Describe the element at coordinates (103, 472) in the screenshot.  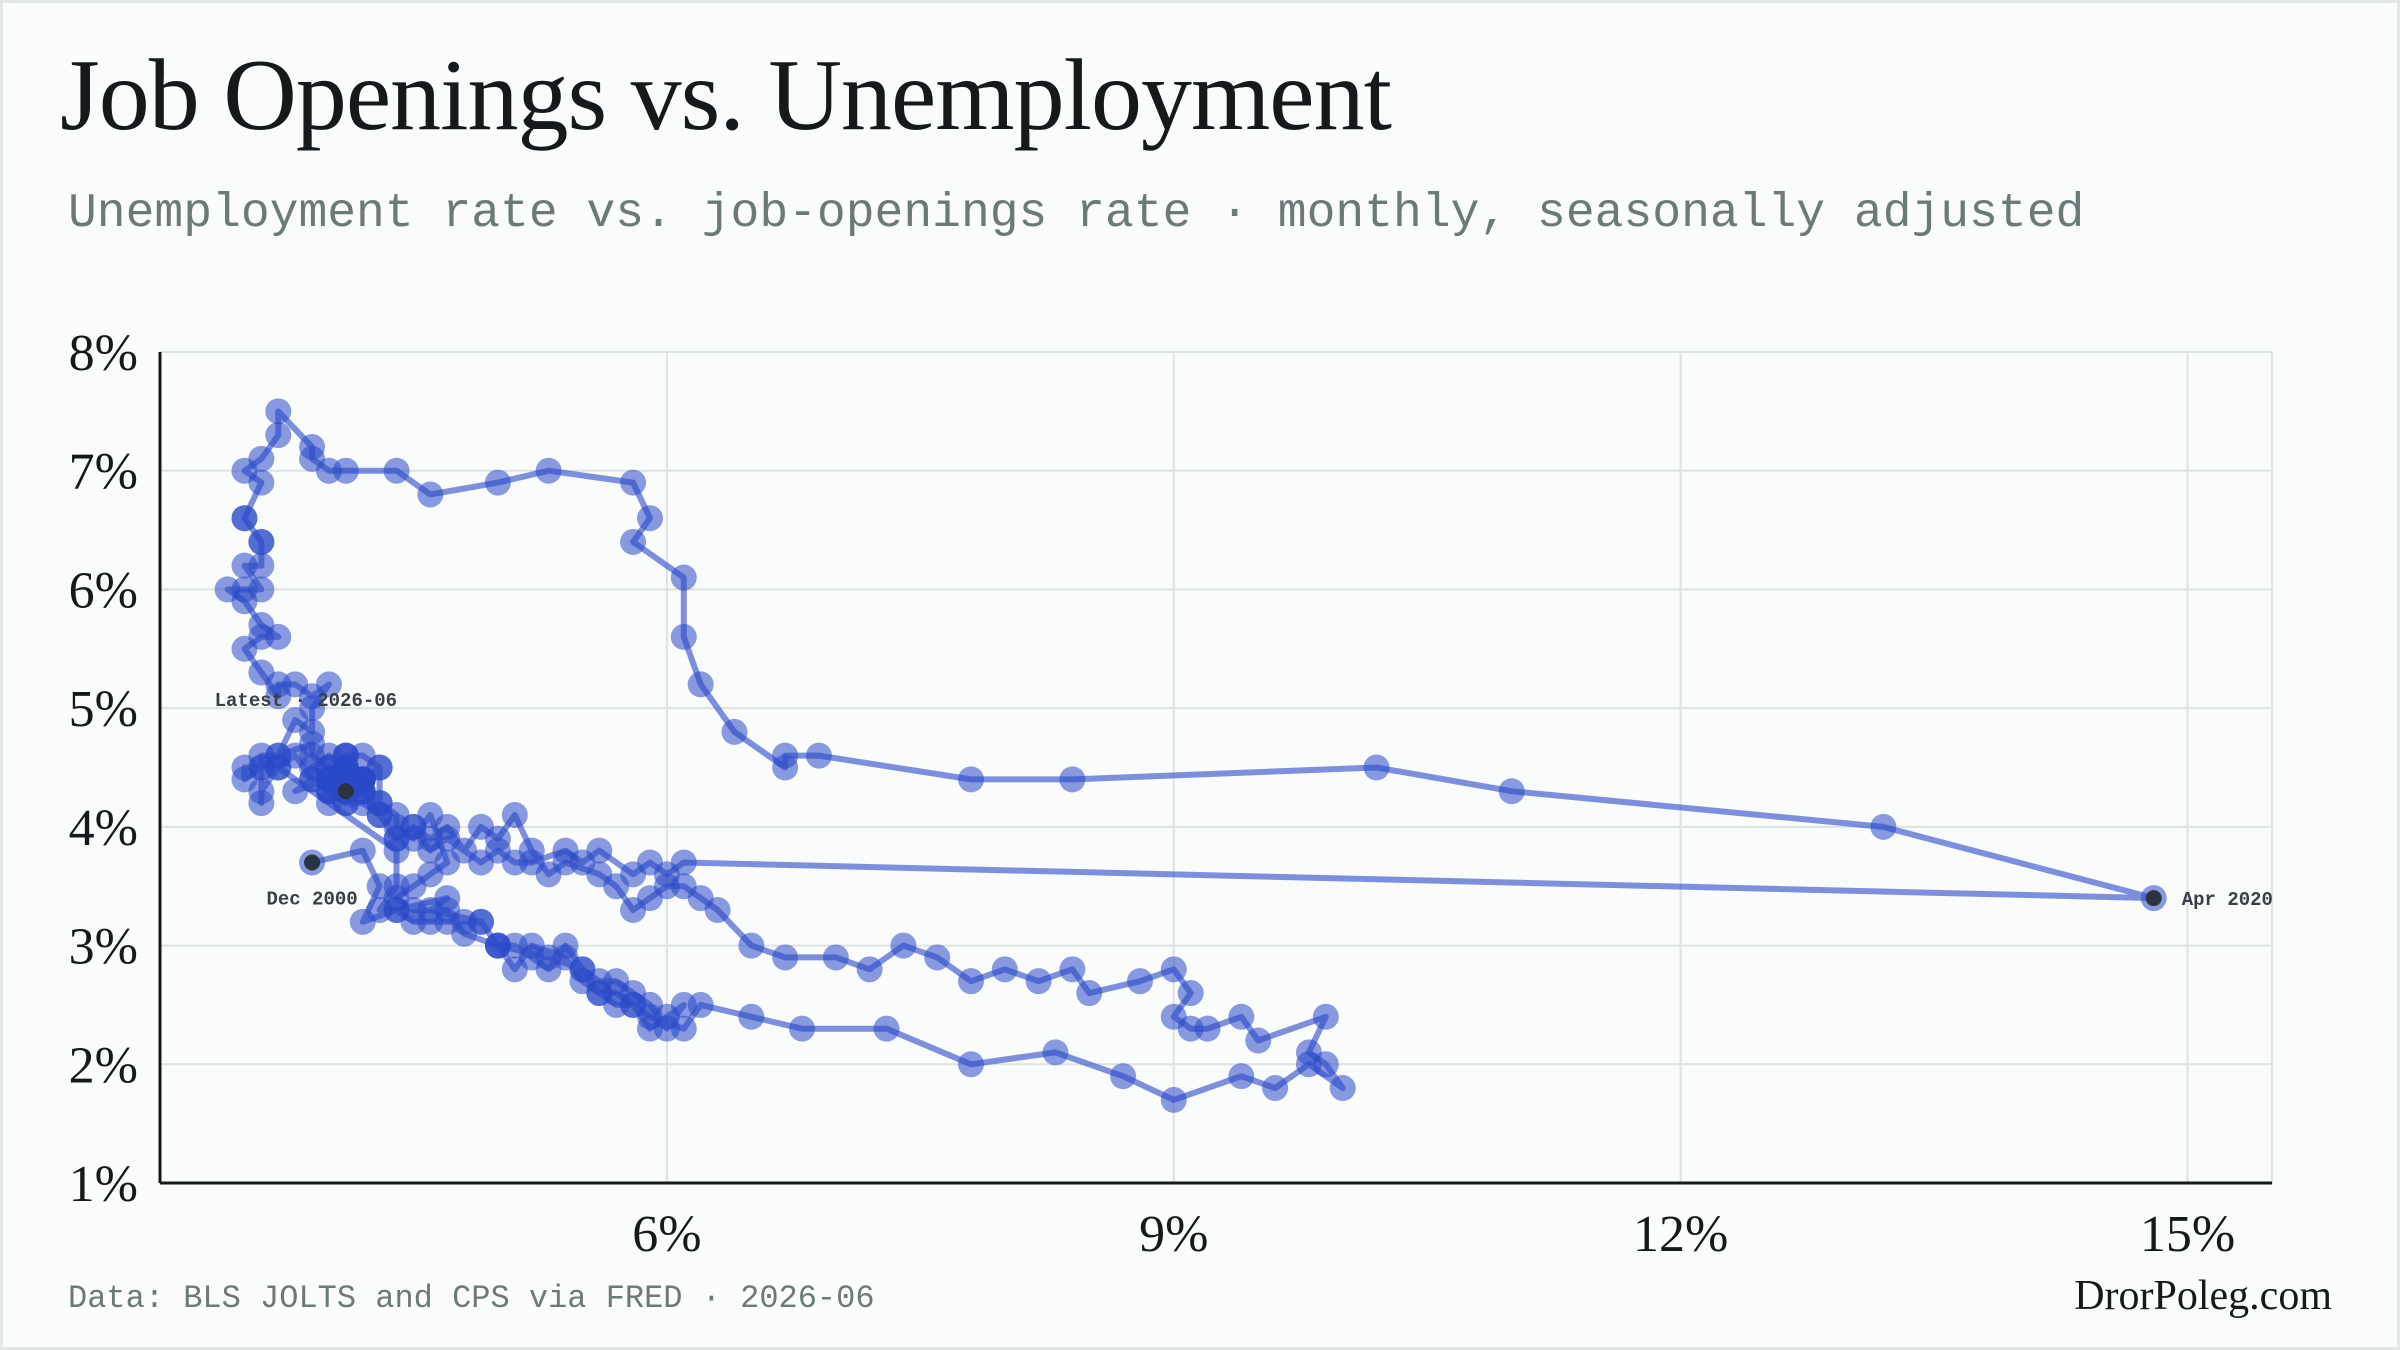
I see `y-tick-label: 7%` at that location.